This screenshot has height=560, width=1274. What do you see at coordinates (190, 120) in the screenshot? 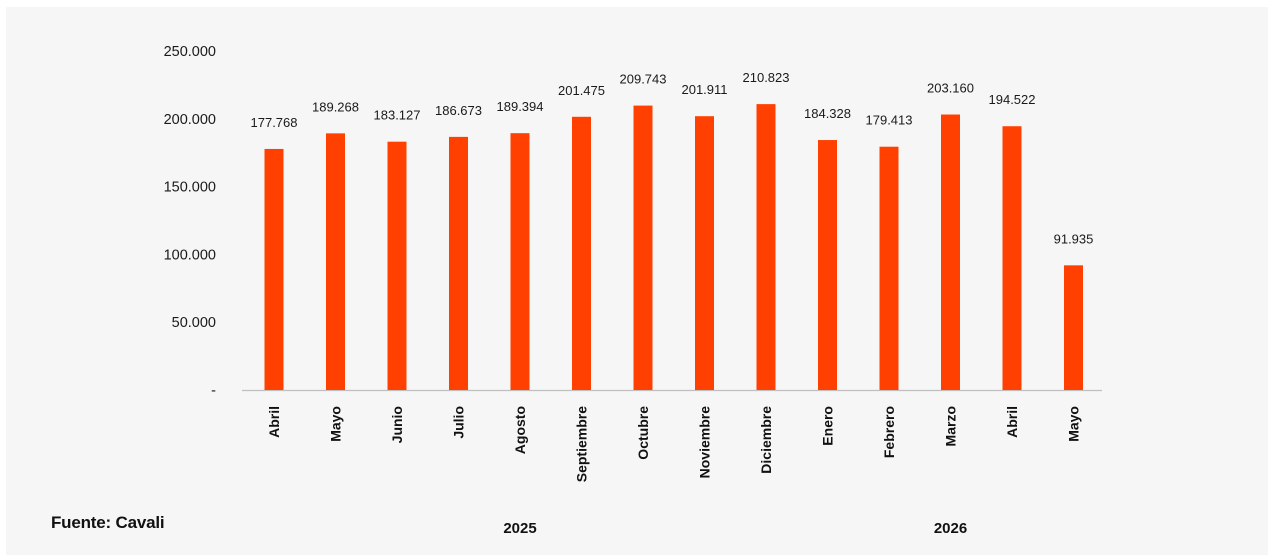
I see `y-tick-label: 200.000` at bounding box center [190, 120].